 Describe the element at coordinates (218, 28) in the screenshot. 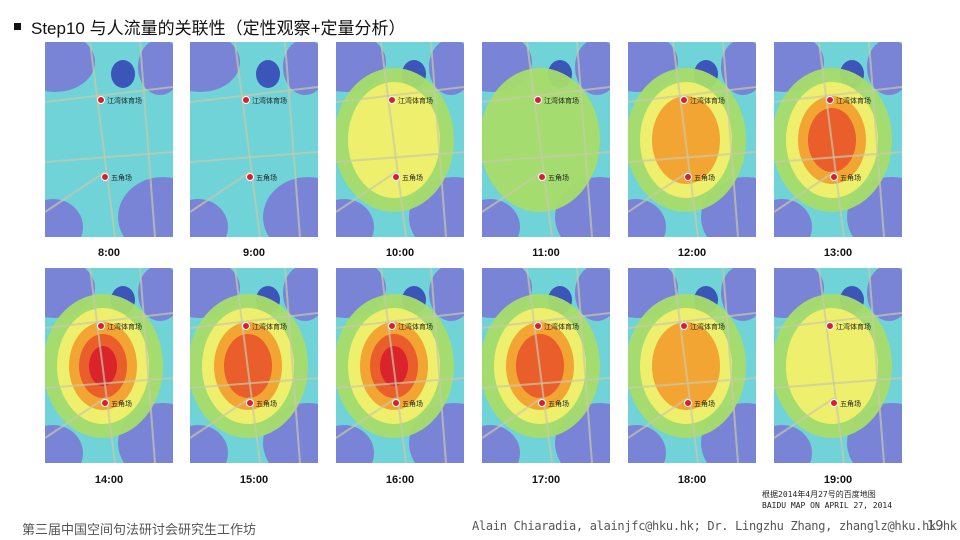

I see `slide-title-text: Step10 与人流量的关联性（定性观察+定量分析）` at that location.